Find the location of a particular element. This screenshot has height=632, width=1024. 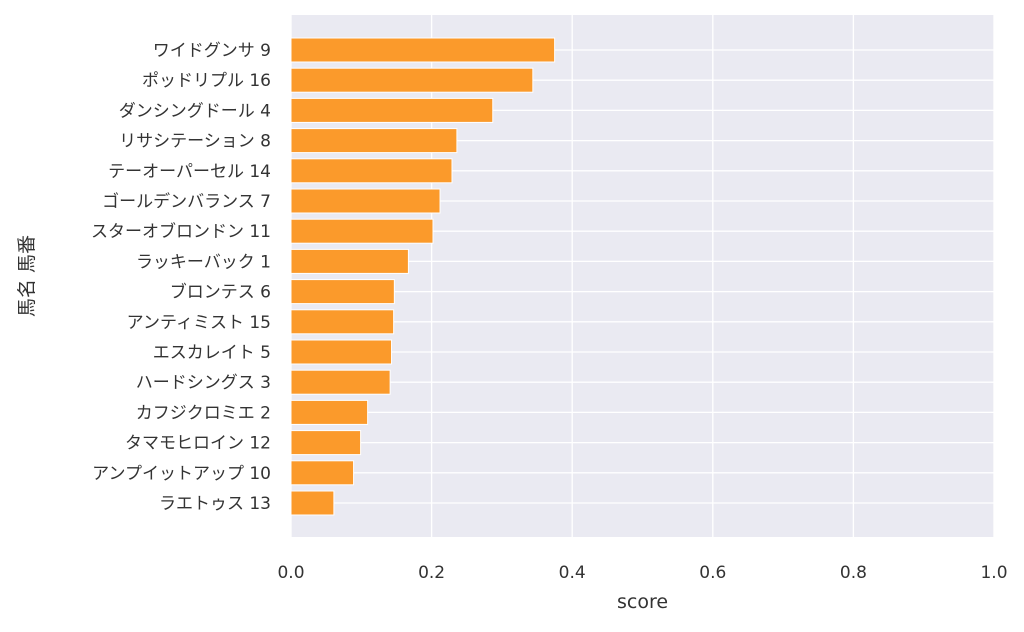

x-tick-label: 0.2 is located at coordinates (431, 573).